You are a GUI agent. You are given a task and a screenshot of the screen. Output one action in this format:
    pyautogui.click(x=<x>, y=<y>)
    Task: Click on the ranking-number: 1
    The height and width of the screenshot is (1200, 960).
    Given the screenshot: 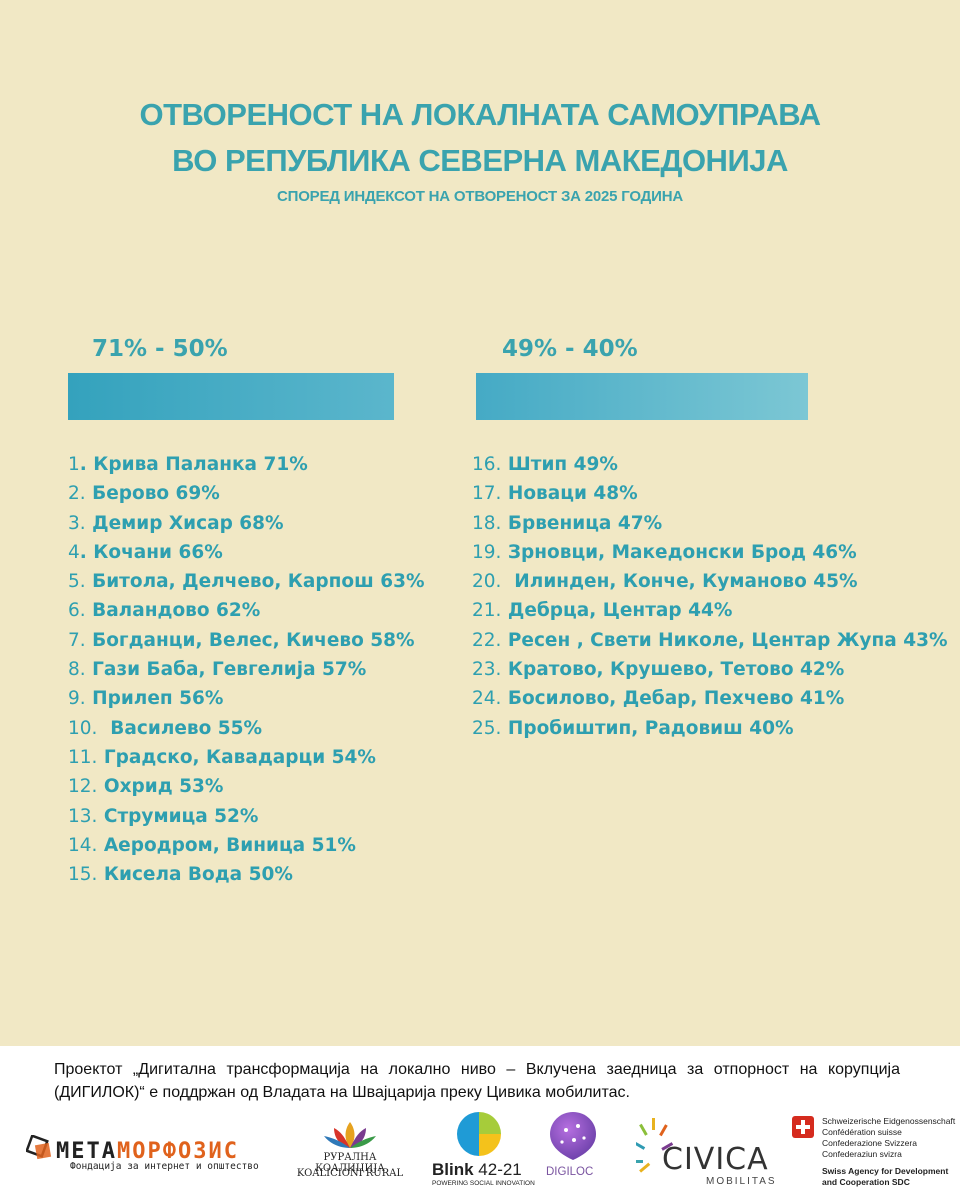 What is the action you would take?
    pyautogui.click(x=74, y=464)
    